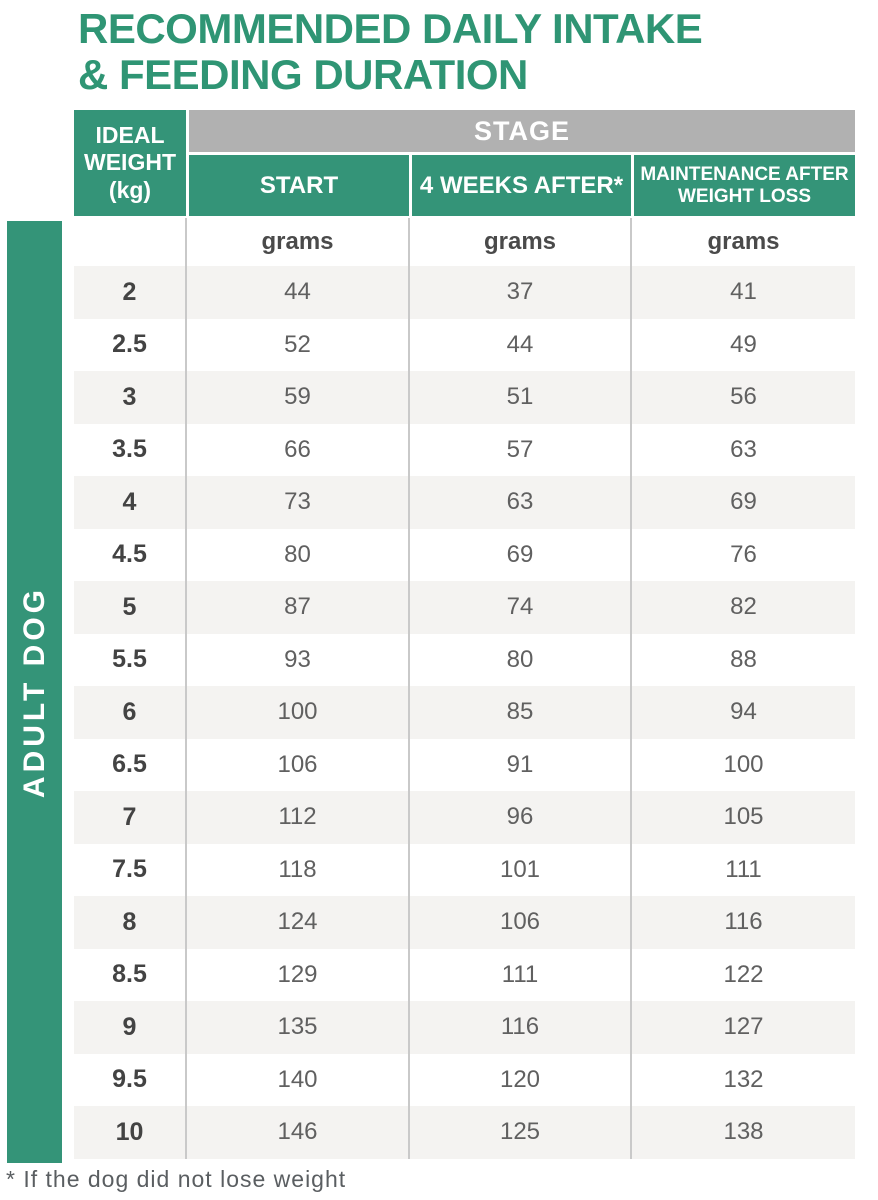  Describe the element at coordinates (130, 1079) in the screenshot. I see `weight-cell: 9.5` at that location.